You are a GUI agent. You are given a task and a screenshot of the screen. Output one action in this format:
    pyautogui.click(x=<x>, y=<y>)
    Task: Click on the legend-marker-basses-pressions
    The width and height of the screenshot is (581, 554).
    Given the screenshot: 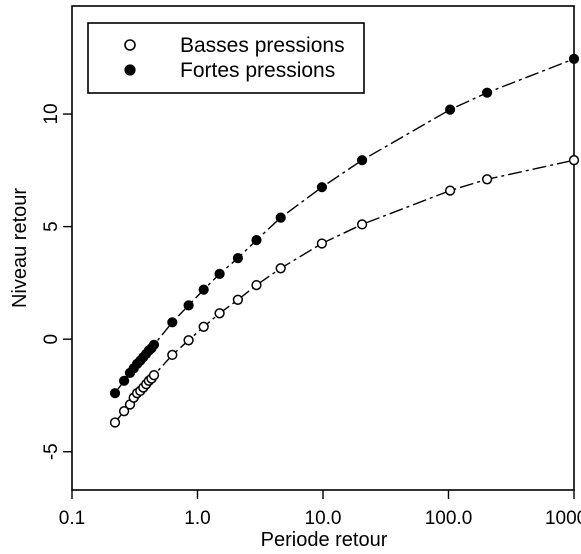 What is the action you would take?
    pyautogui.click(x=130, y=45)
    